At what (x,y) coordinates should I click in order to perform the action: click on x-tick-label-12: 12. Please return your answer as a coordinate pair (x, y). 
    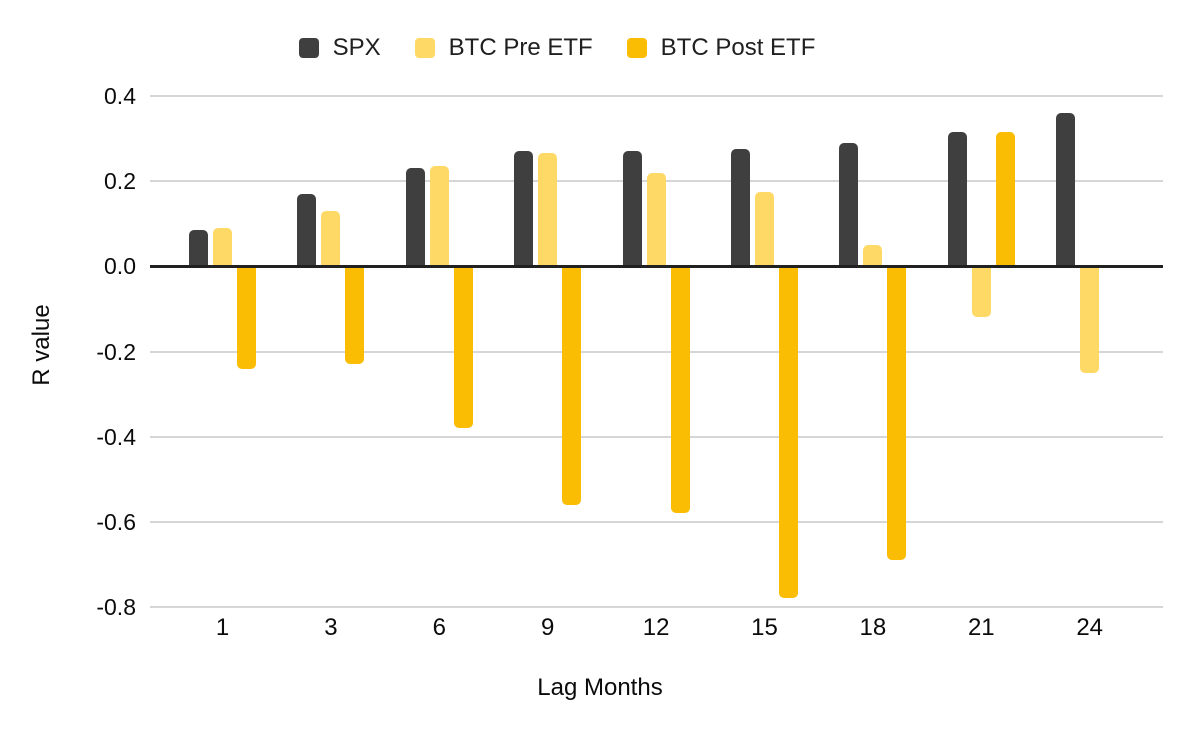
    Looking at the image, I should click on (656, 627).